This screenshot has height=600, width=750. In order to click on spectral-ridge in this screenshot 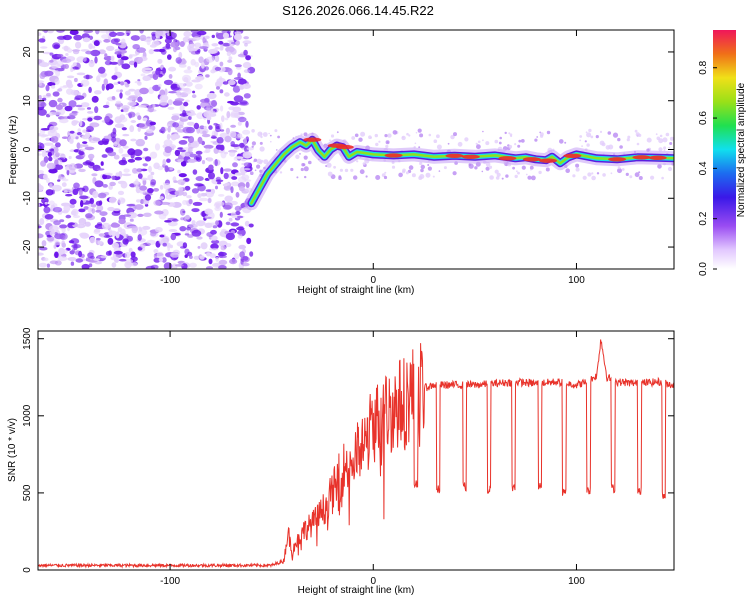, I will do `click(459, 171)`.